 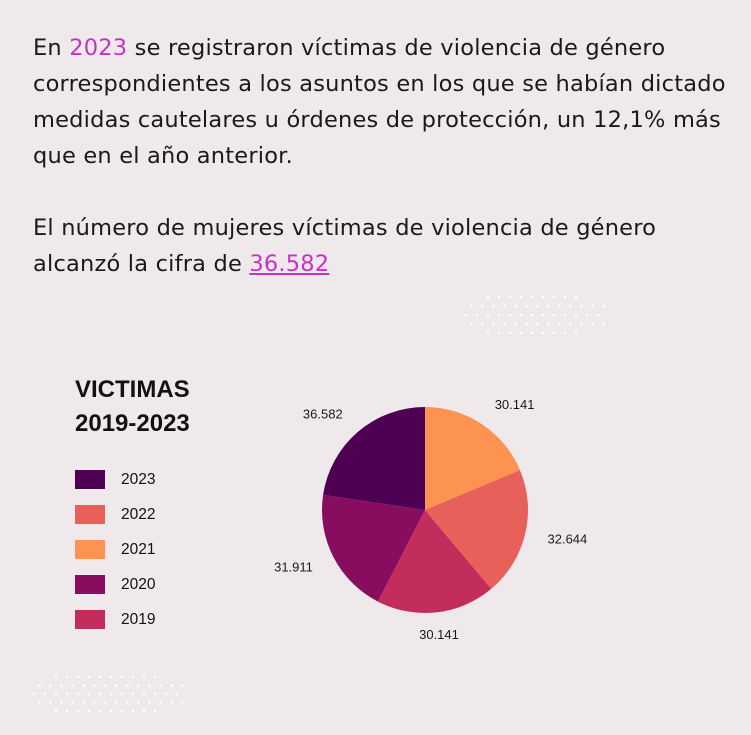 What do you see at coordinates (138, 479) in the screenshot?
I see `legend-label: 2023` at bounding box center [138, 479].